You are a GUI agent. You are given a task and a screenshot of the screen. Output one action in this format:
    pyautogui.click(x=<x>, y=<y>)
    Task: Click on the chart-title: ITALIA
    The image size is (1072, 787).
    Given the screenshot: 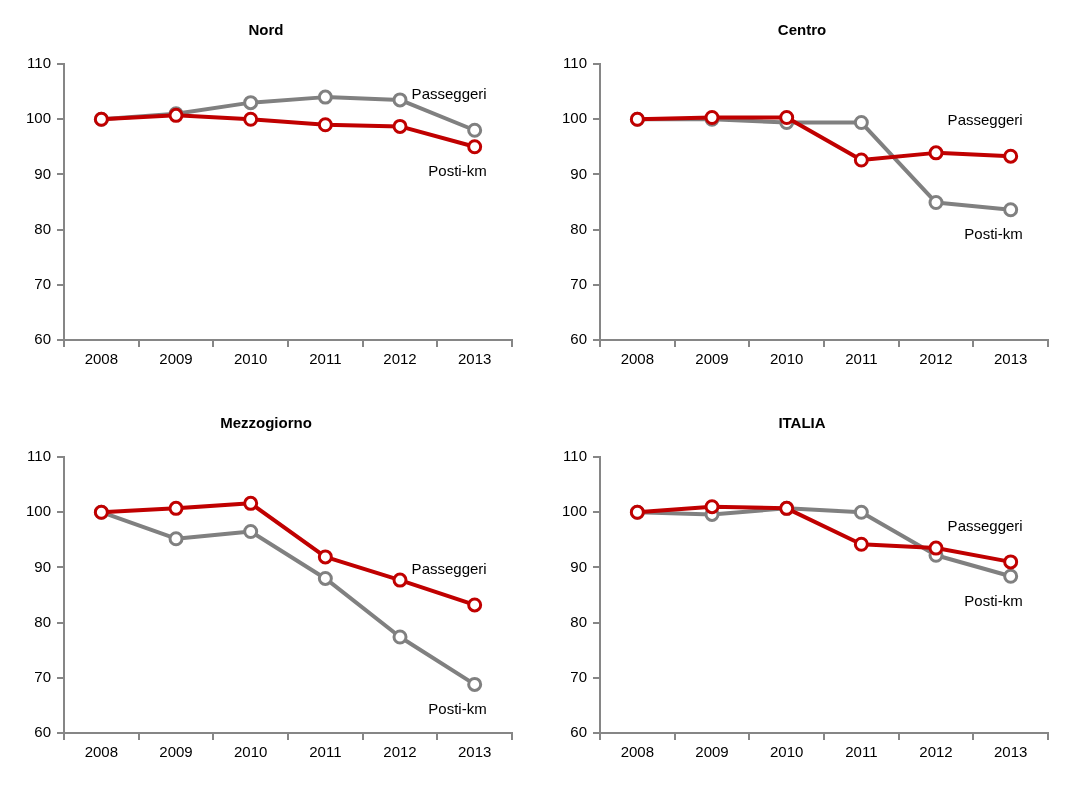 What is the action you would take?
    pyautogui.click(x=802, y=423)
    